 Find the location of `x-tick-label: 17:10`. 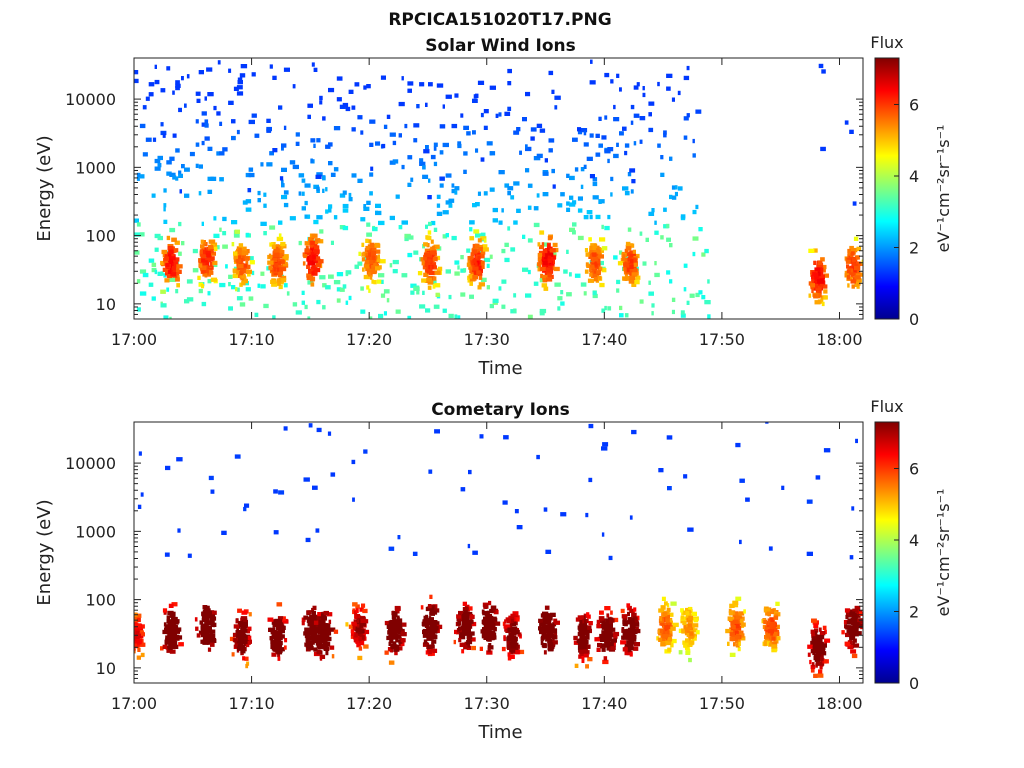

x-tick-label: 17:10 is located at coordinates (252, 703).